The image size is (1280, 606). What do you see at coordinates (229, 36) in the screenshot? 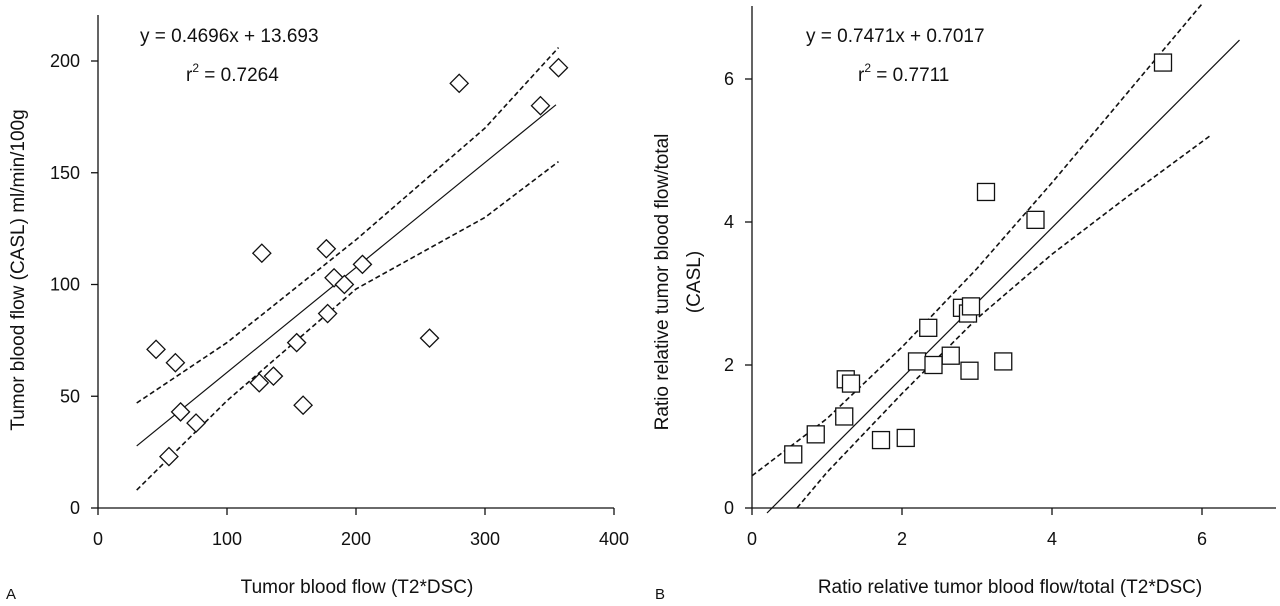
I see `panel-a-equation: y = 0.4696x + 13.693` at bounding box center [229, 36].